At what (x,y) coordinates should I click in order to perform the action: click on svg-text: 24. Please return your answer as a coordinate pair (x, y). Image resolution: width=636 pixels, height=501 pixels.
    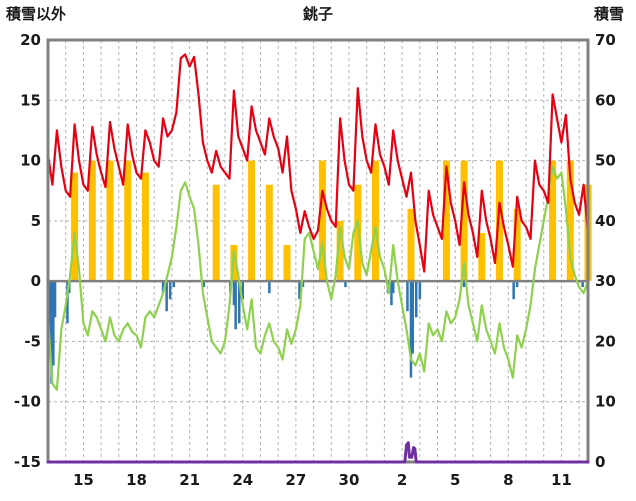
    Looking at the image, I should click on (242, 480).